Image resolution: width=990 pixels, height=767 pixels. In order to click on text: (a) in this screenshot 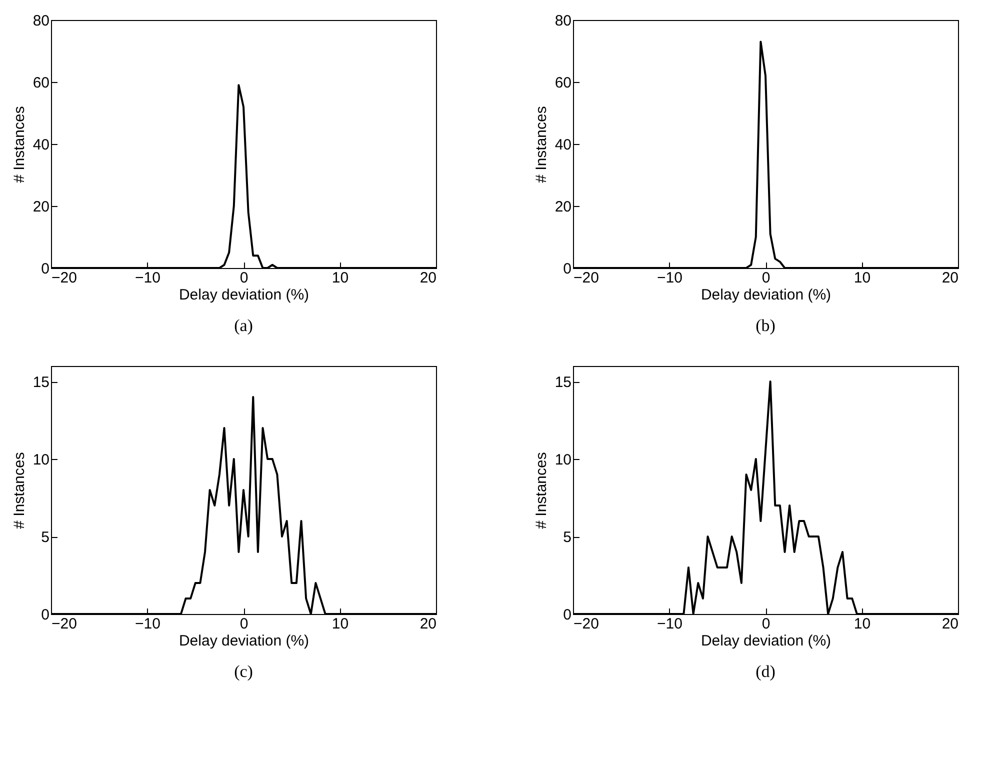, I will do `click(243, 325)`.